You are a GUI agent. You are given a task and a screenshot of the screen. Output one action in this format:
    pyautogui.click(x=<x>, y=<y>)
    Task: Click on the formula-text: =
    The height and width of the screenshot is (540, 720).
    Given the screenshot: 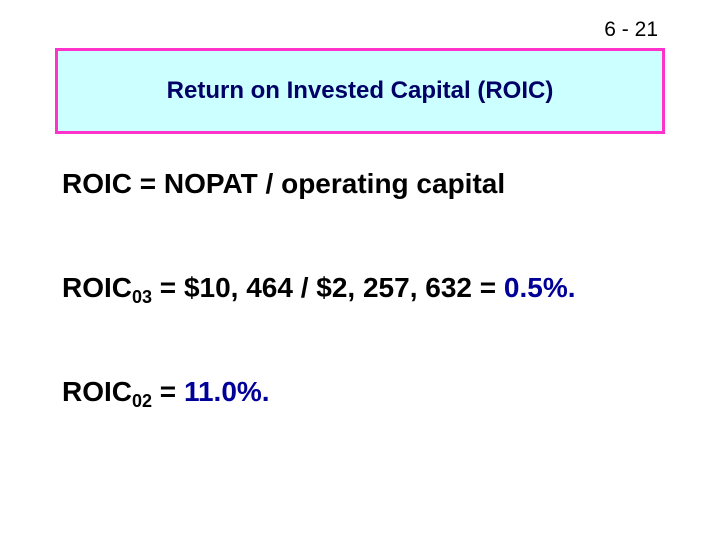 What is the action you would take?
    pyautogui.click(x=168, y=391)
    